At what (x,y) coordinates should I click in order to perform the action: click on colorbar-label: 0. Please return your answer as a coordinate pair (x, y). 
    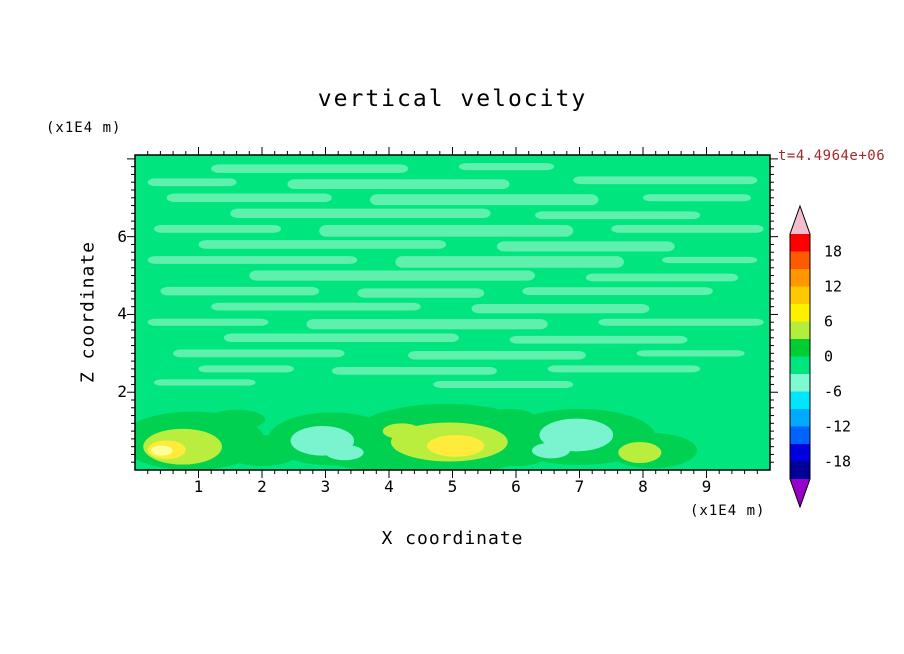
    Looking at the image, I should click on (828, 357).